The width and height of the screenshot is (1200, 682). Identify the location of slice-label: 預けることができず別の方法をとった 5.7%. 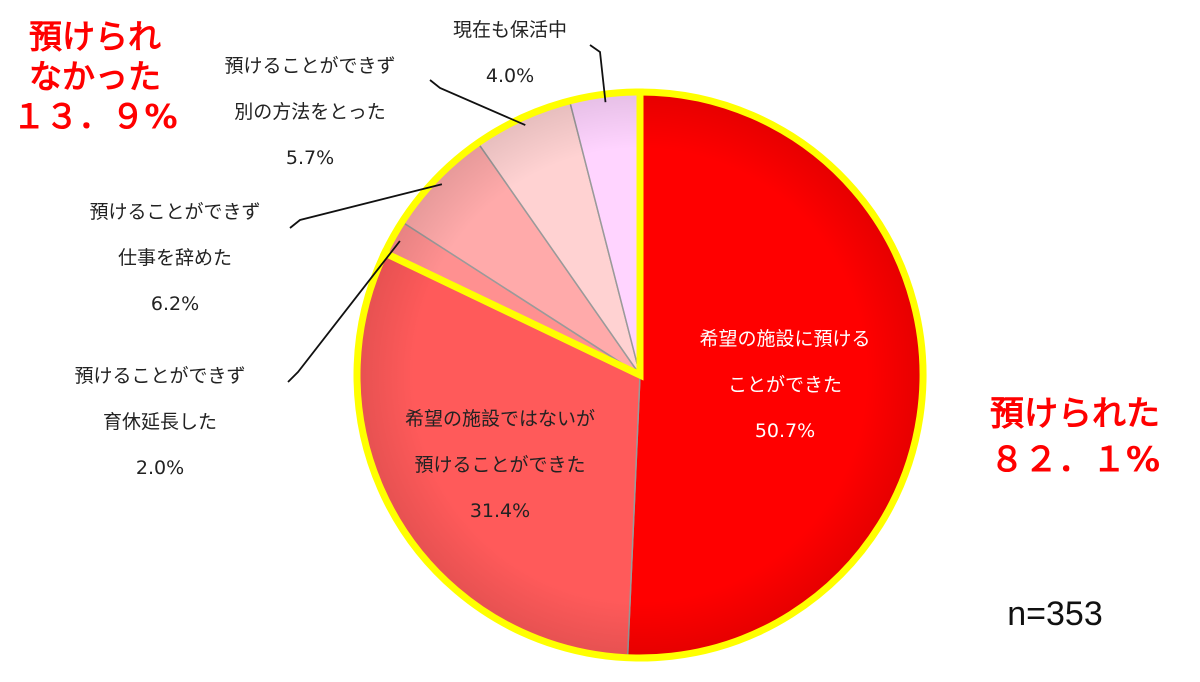
(309, 112).